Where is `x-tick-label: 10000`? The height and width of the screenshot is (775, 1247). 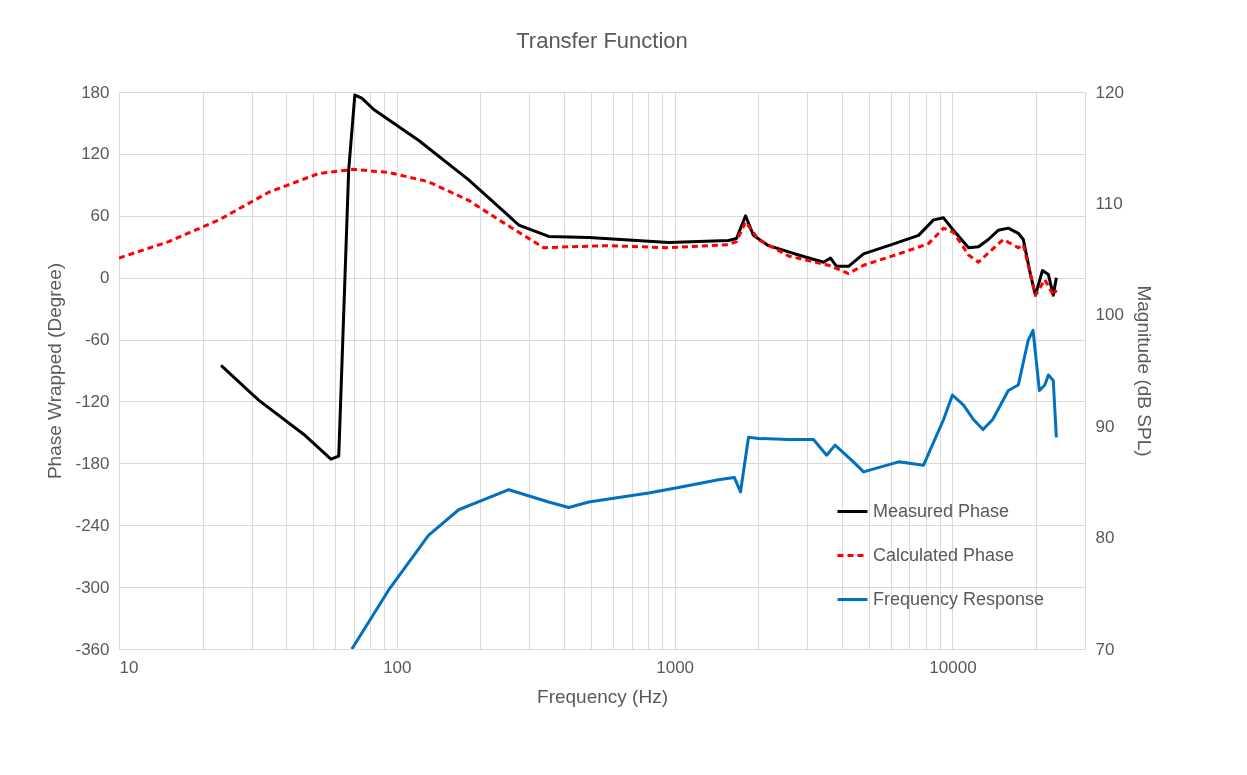 x-tick-label: 10000 is located at coordinates (953, 667).